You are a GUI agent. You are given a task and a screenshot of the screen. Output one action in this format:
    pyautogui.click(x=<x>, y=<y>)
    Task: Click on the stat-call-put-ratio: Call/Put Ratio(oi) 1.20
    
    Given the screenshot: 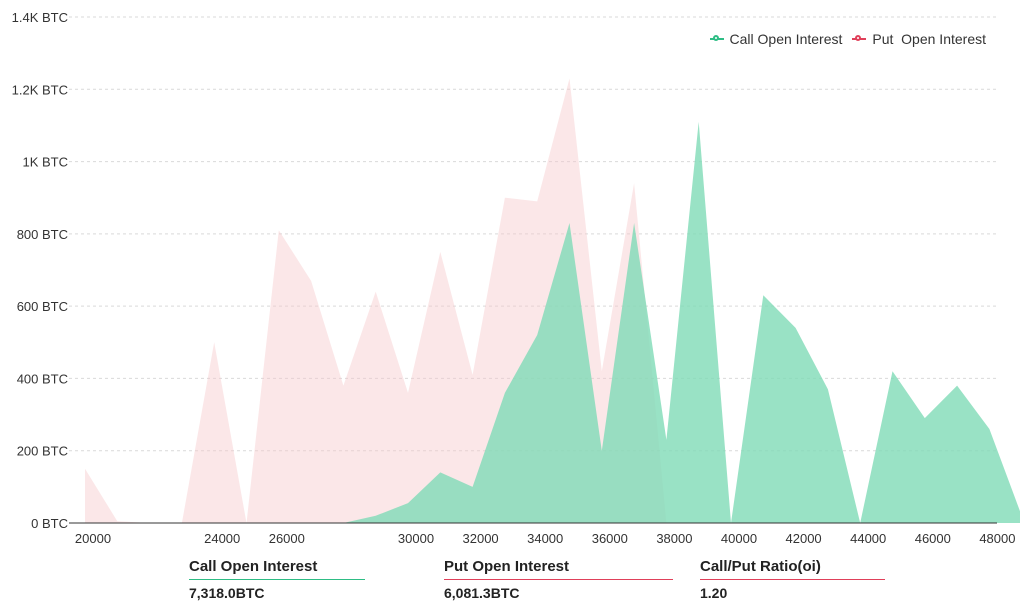 What is the action you would take?
    pyautogui.click(x=792, y=579)
    